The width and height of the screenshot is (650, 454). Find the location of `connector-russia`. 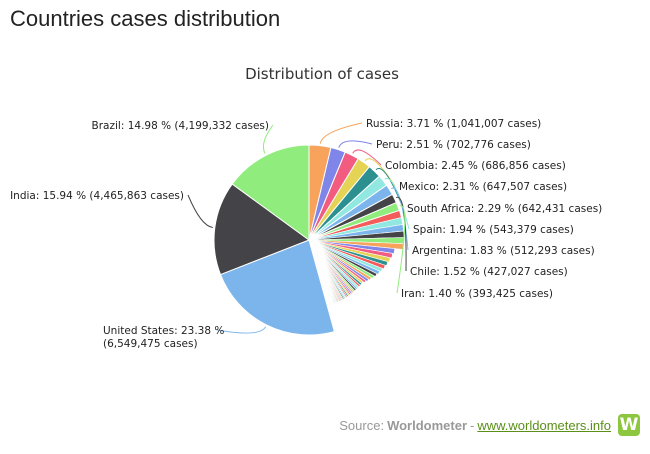

connector-russia is located at coordinates (341, 133).